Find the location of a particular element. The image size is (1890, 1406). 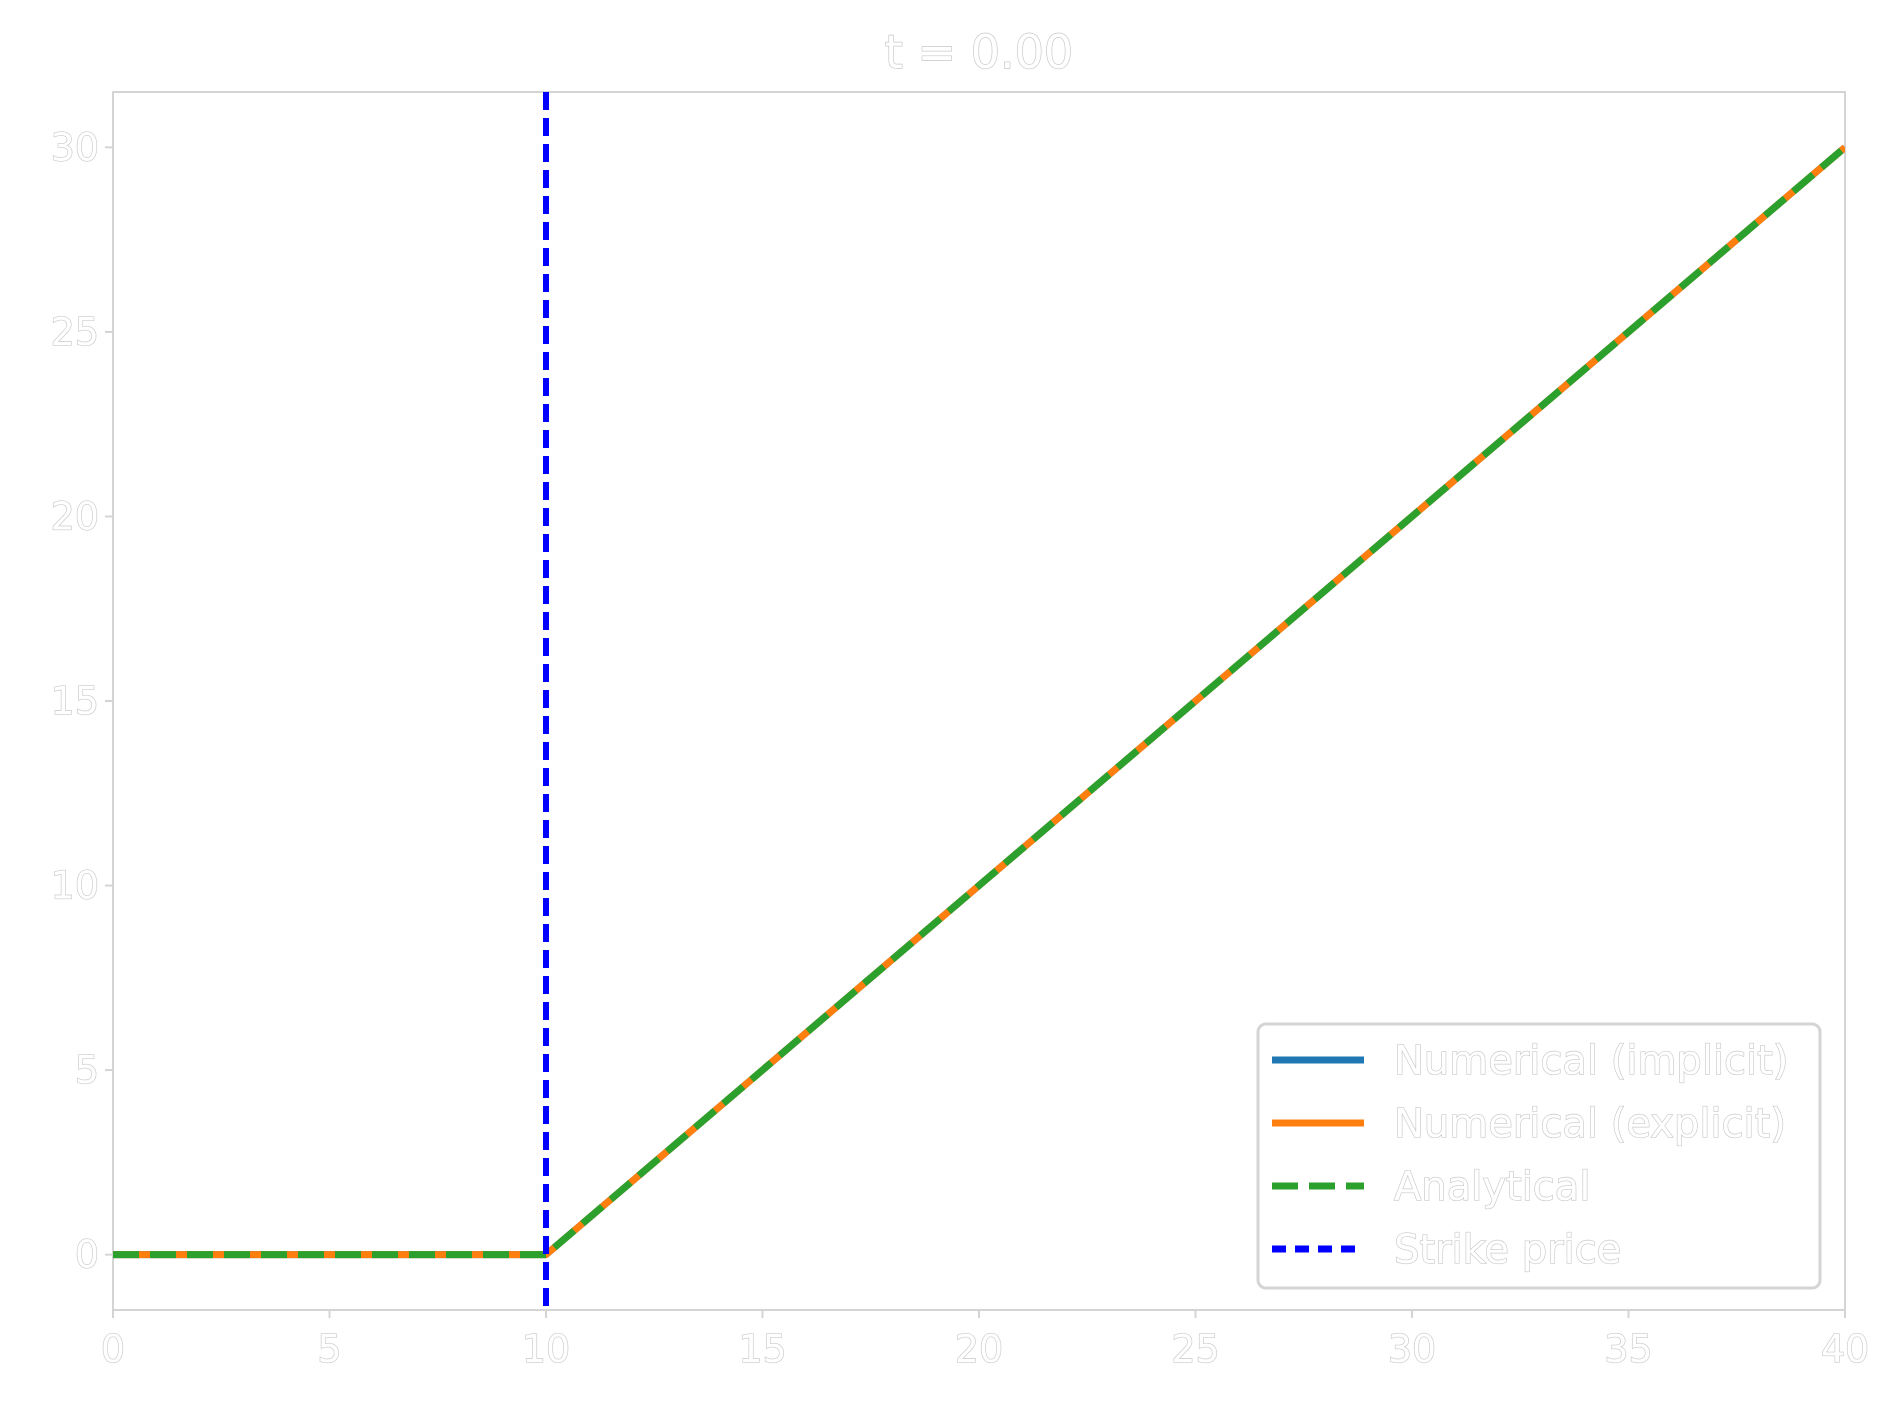

x-tick-label: 30 is located at coordinates (1412, 1349).